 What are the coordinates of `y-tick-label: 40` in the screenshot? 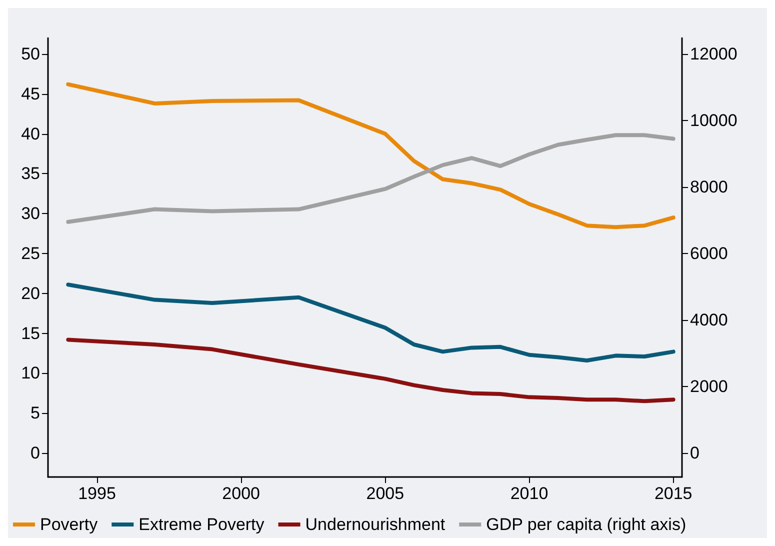 It's located at (30, 134).